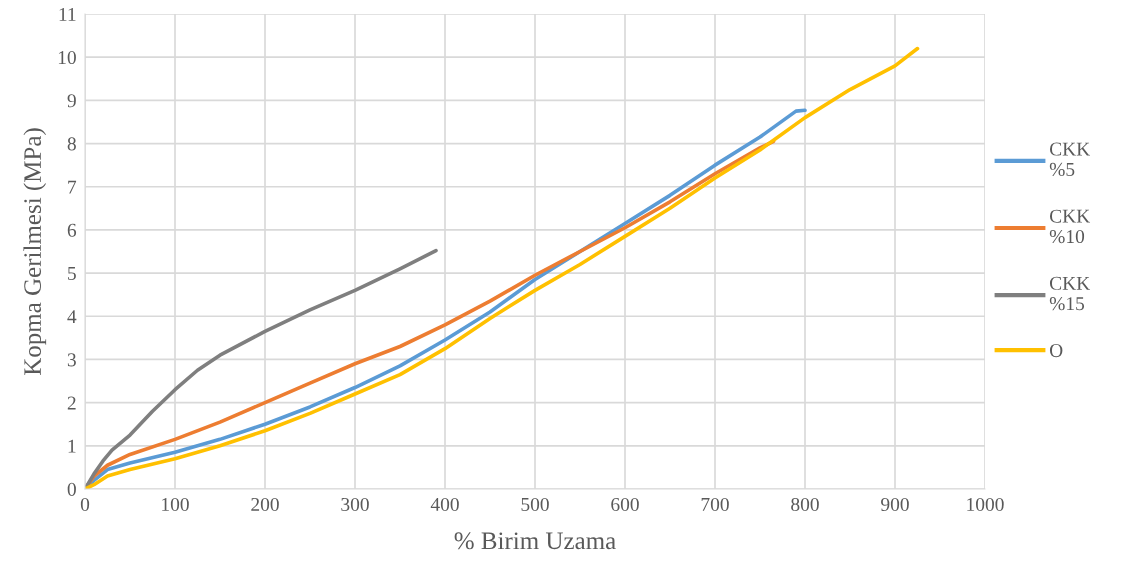 This screenshot has width=1125, height=578. Describe the element at coordinates (805, 504) in the screenshot. I see `x-tick-label: 800` at that location.